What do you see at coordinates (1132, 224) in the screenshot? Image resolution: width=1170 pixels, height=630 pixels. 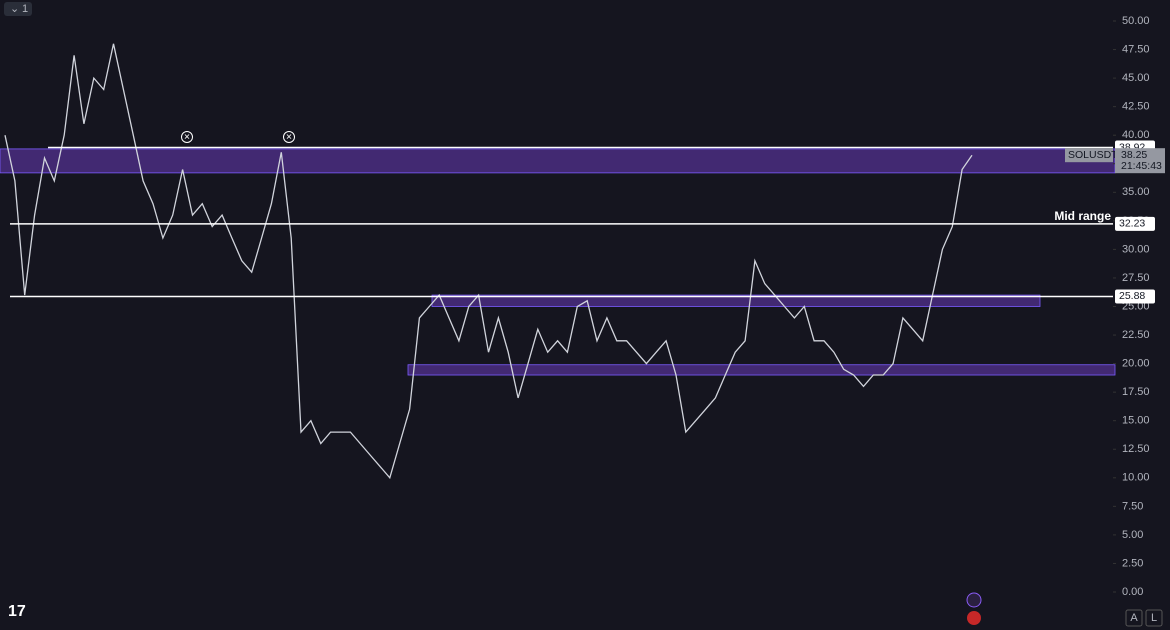 I see `level-label: 32.23` at bounding box center [1132, 224].